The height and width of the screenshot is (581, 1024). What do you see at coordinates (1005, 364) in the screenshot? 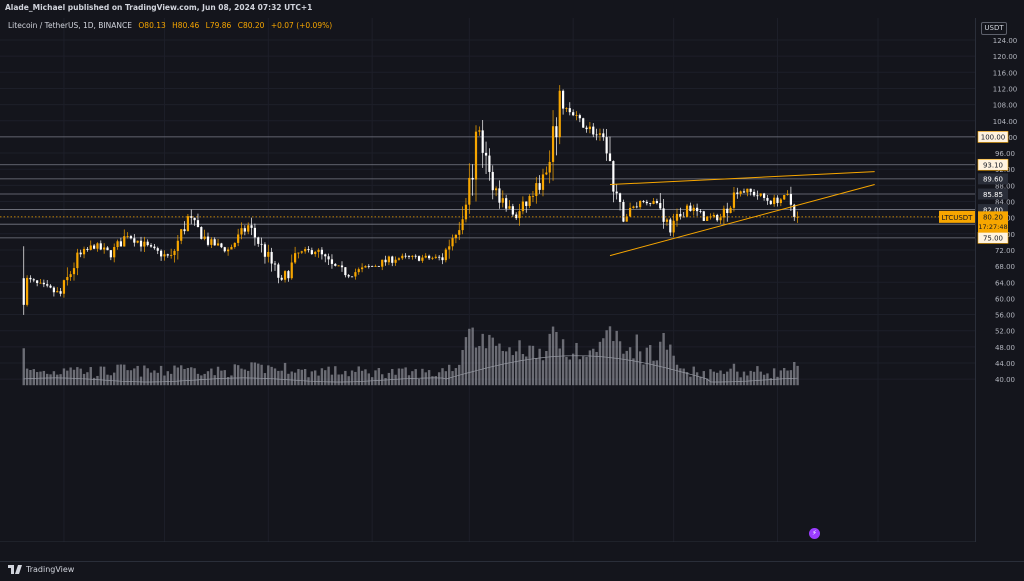
I see `y-tick-label: 44.00` at bounding box center [1005, 364].